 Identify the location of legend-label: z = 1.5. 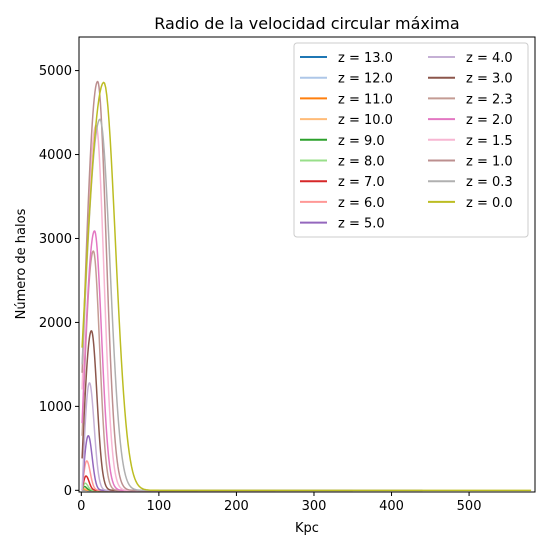
(489, 141).